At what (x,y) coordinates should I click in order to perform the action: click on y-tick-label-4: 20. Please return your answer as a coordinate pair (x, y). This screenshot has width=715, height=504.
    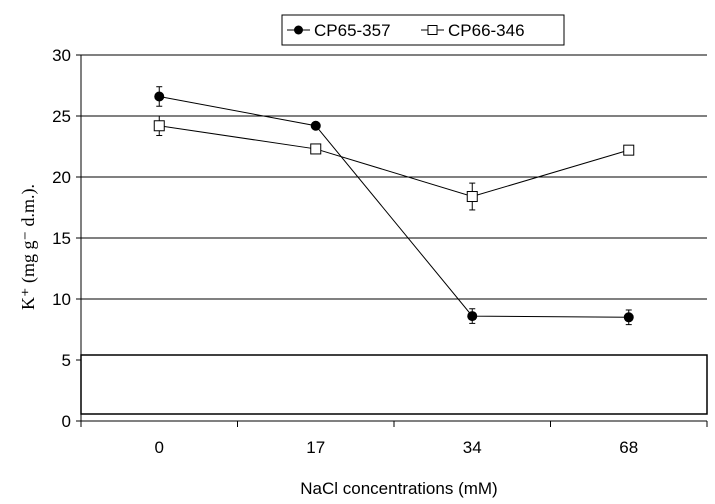
    Looking at the image, I should click on (61, 177).